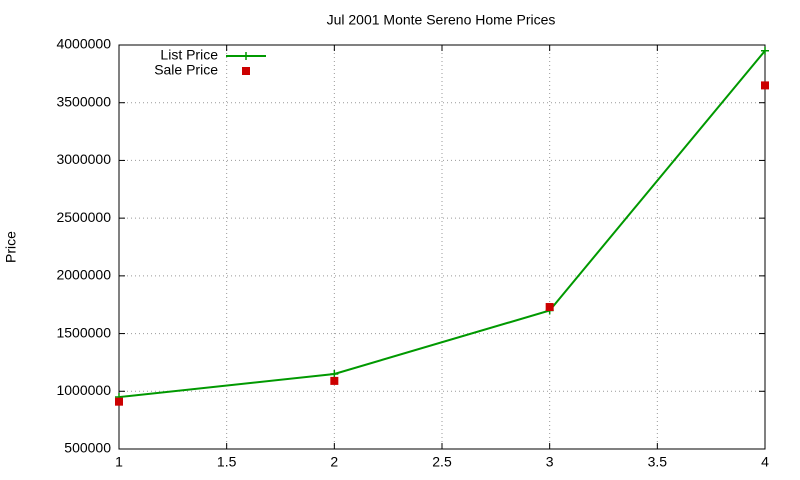 This screenshot has width=800, height=480. Describe the element at coordinates (765, 462) in the screenshot. I see `x-tick-label: 4` at that location.